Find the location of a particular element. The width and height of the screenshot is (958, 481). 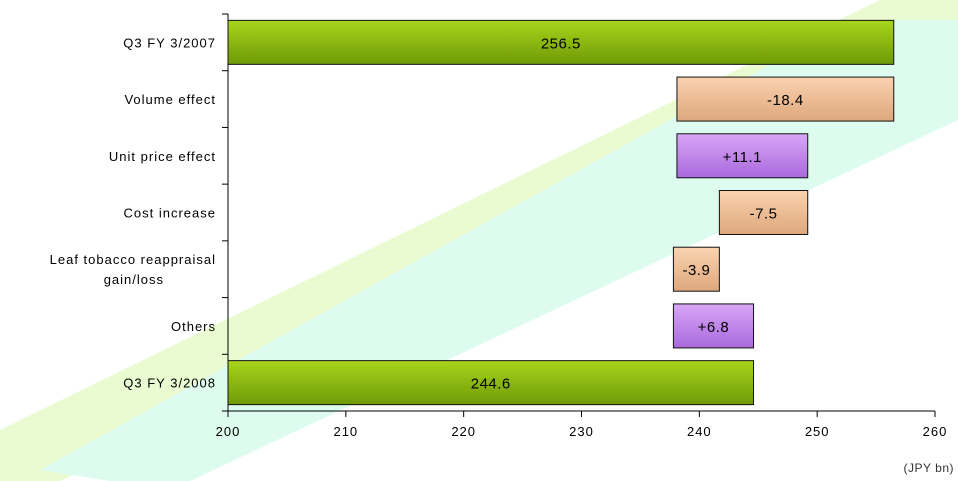

unit-label: (JPY bn) is located at coordinates (929, 468).